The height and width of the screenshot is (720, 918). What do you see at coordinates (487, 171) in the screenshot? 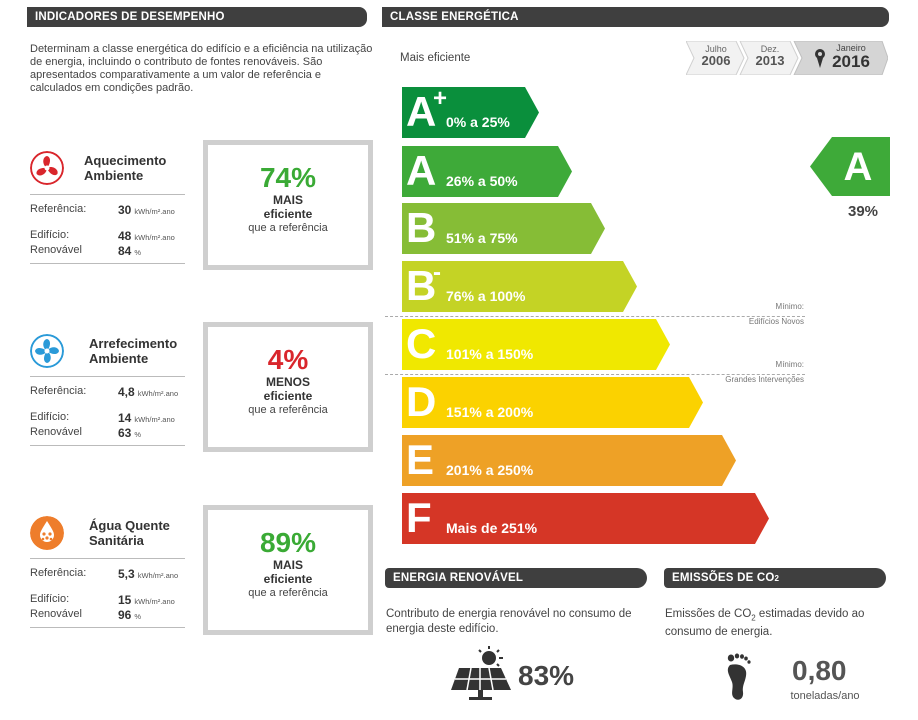
I see `energy-bar-a: A 26% a 50%` at bounding box center [487, 171].